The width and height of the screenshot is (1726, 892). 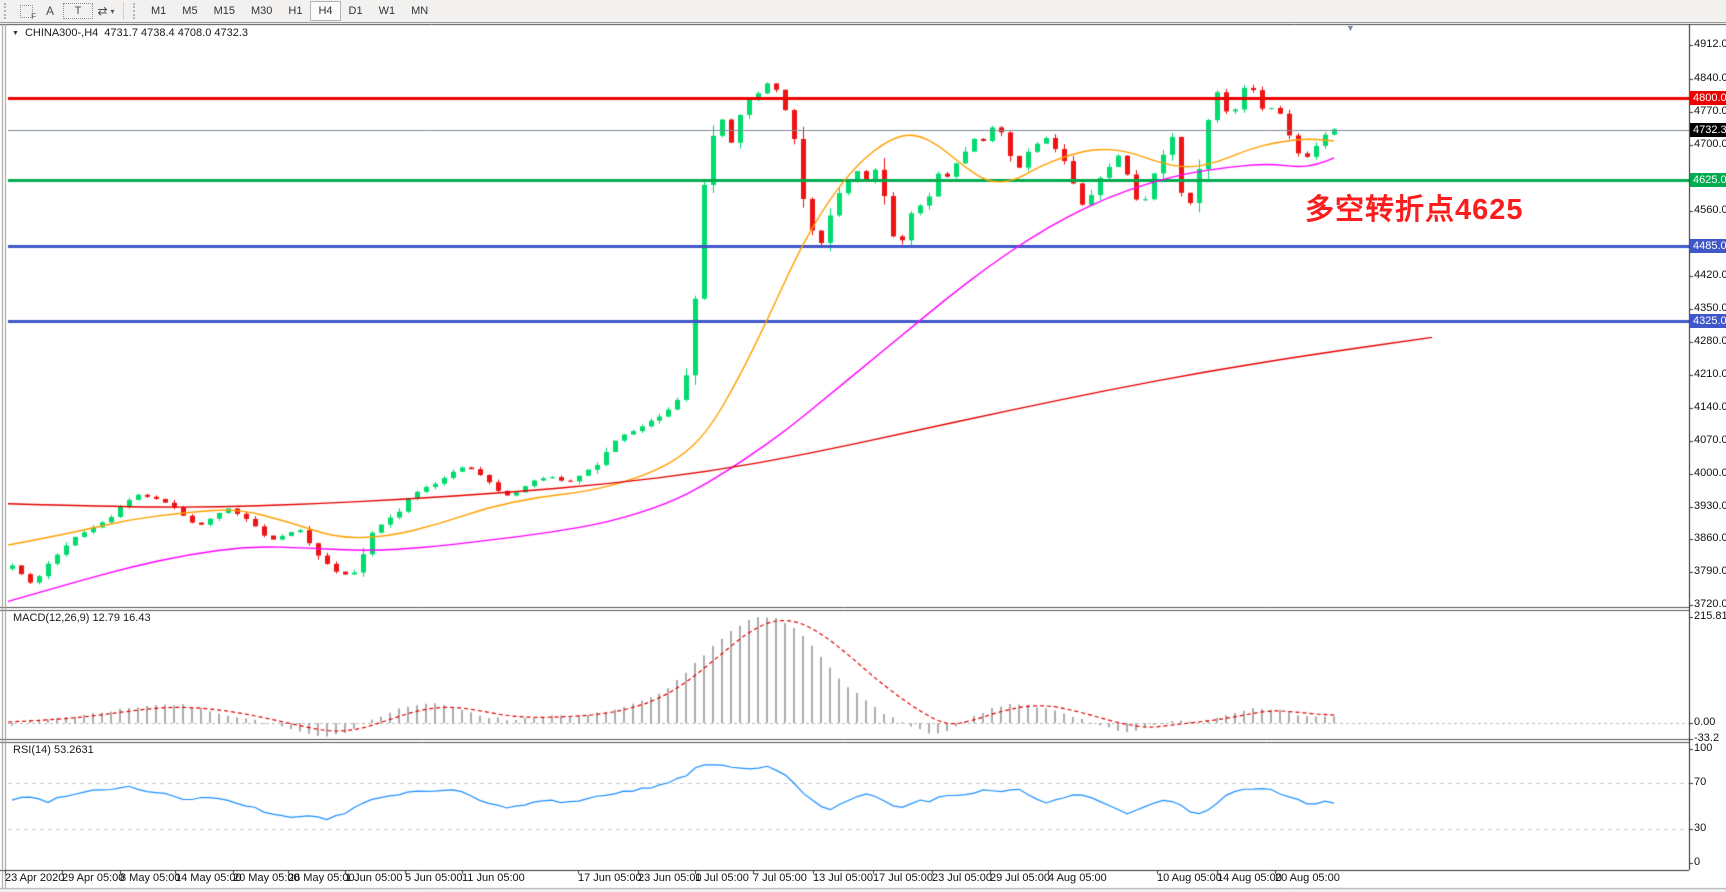 What do you see at coordinates (1705, 721) in the screenshot?
I see `macd-tick-label: 0.00` at bounding box center [1705, 721].